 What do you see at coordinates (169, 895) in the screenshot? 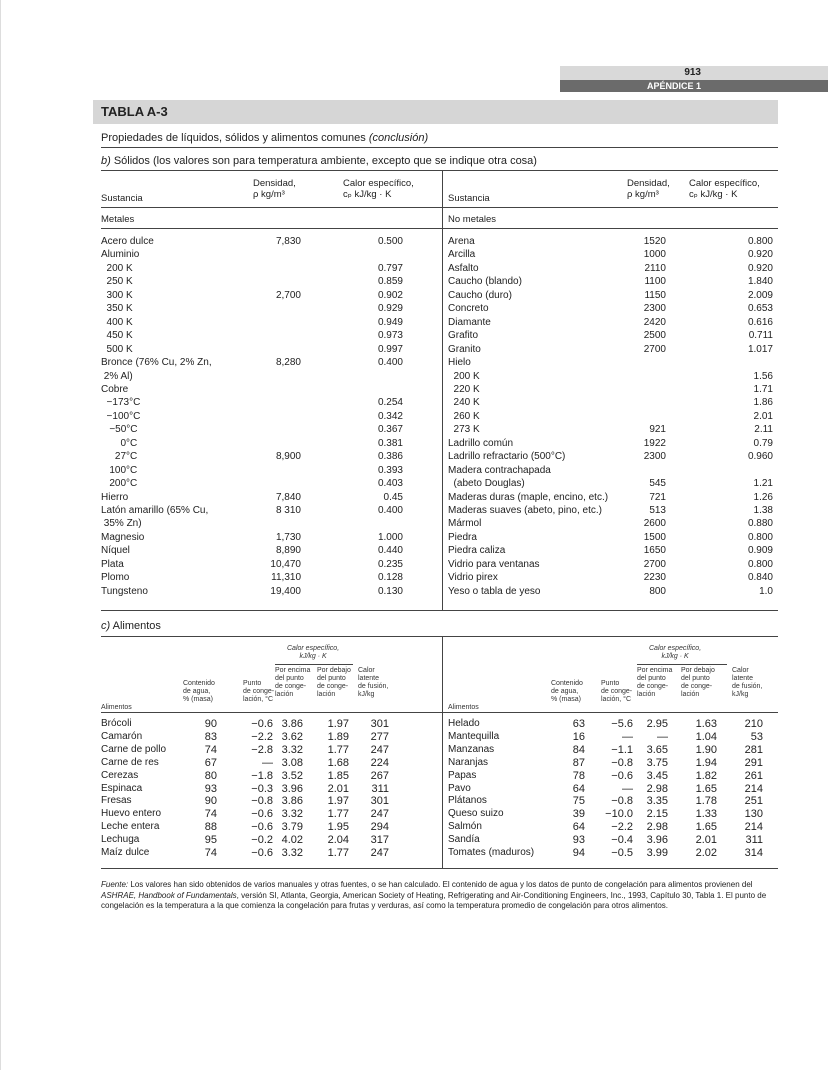
I see `footnote-citation: ASHRAE, Handbook of Fundamentals` at bounding box center [169, 895].